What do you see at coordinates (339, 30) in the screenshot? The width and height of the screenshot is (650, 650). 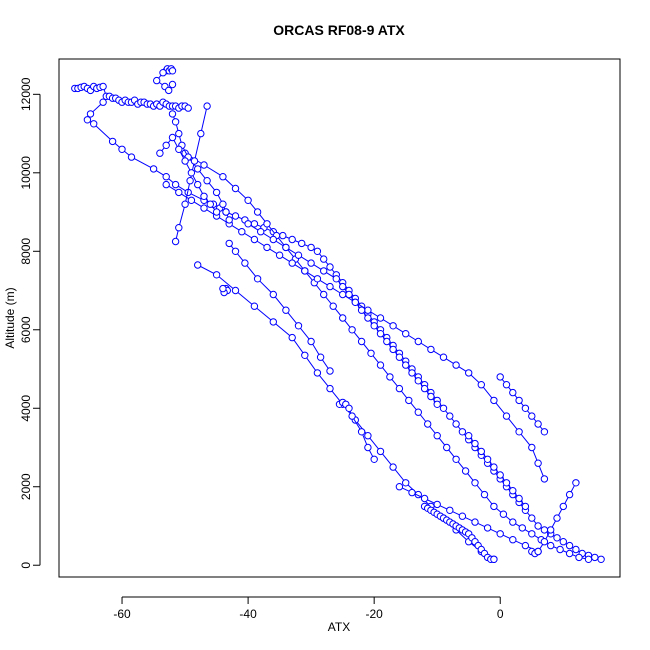 I see `chart-title: ORCAS RF08-9 ATX` at bounding box center [339, 30].